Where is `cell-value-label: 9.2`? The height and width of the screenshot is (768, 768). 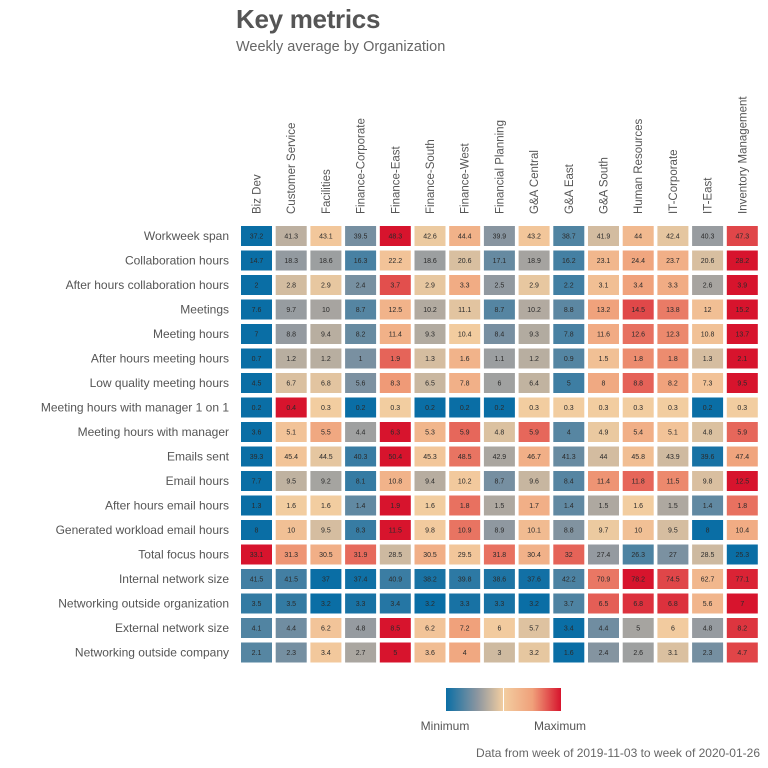 cell-value-label: 9.2 is located at coordinates (326, 482).